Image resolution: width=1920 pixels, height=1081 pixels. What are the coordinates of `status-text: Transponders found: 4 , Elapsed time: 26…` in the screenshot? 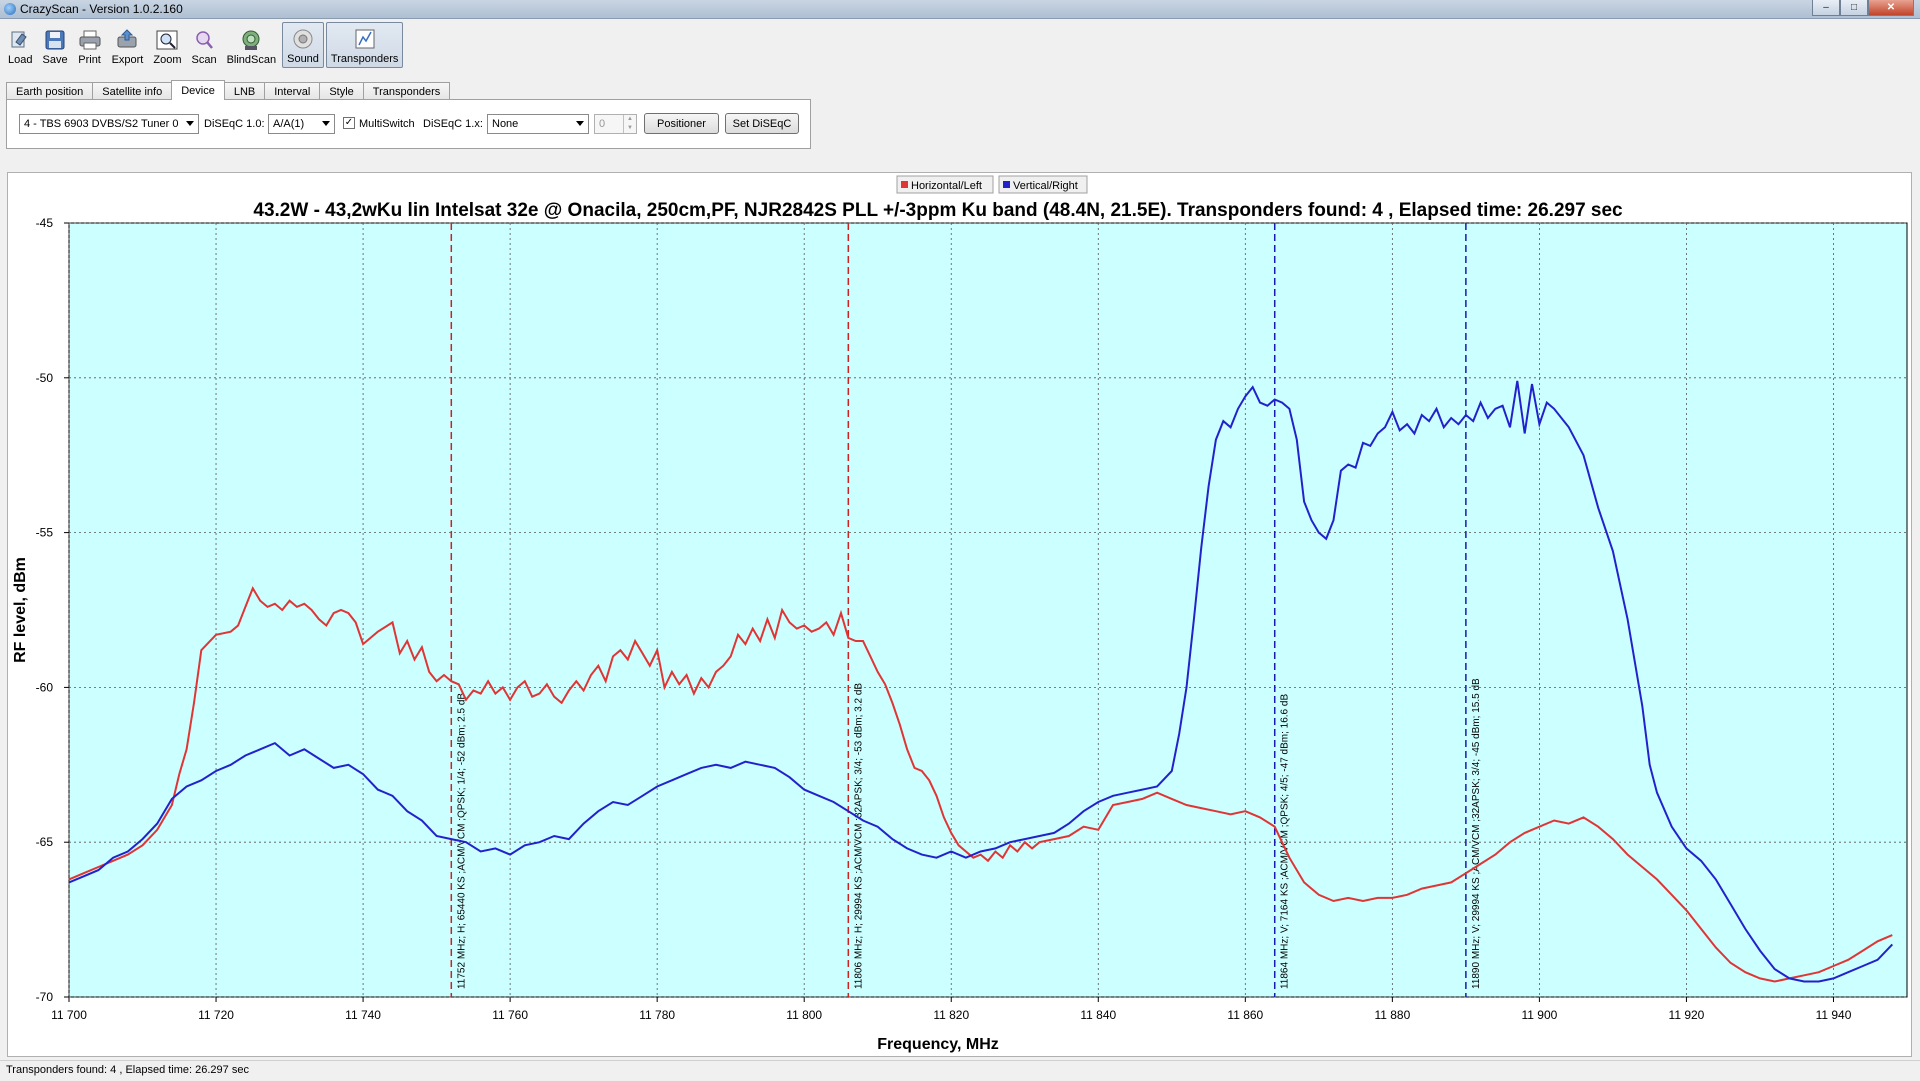 It's located at (127, 1070).